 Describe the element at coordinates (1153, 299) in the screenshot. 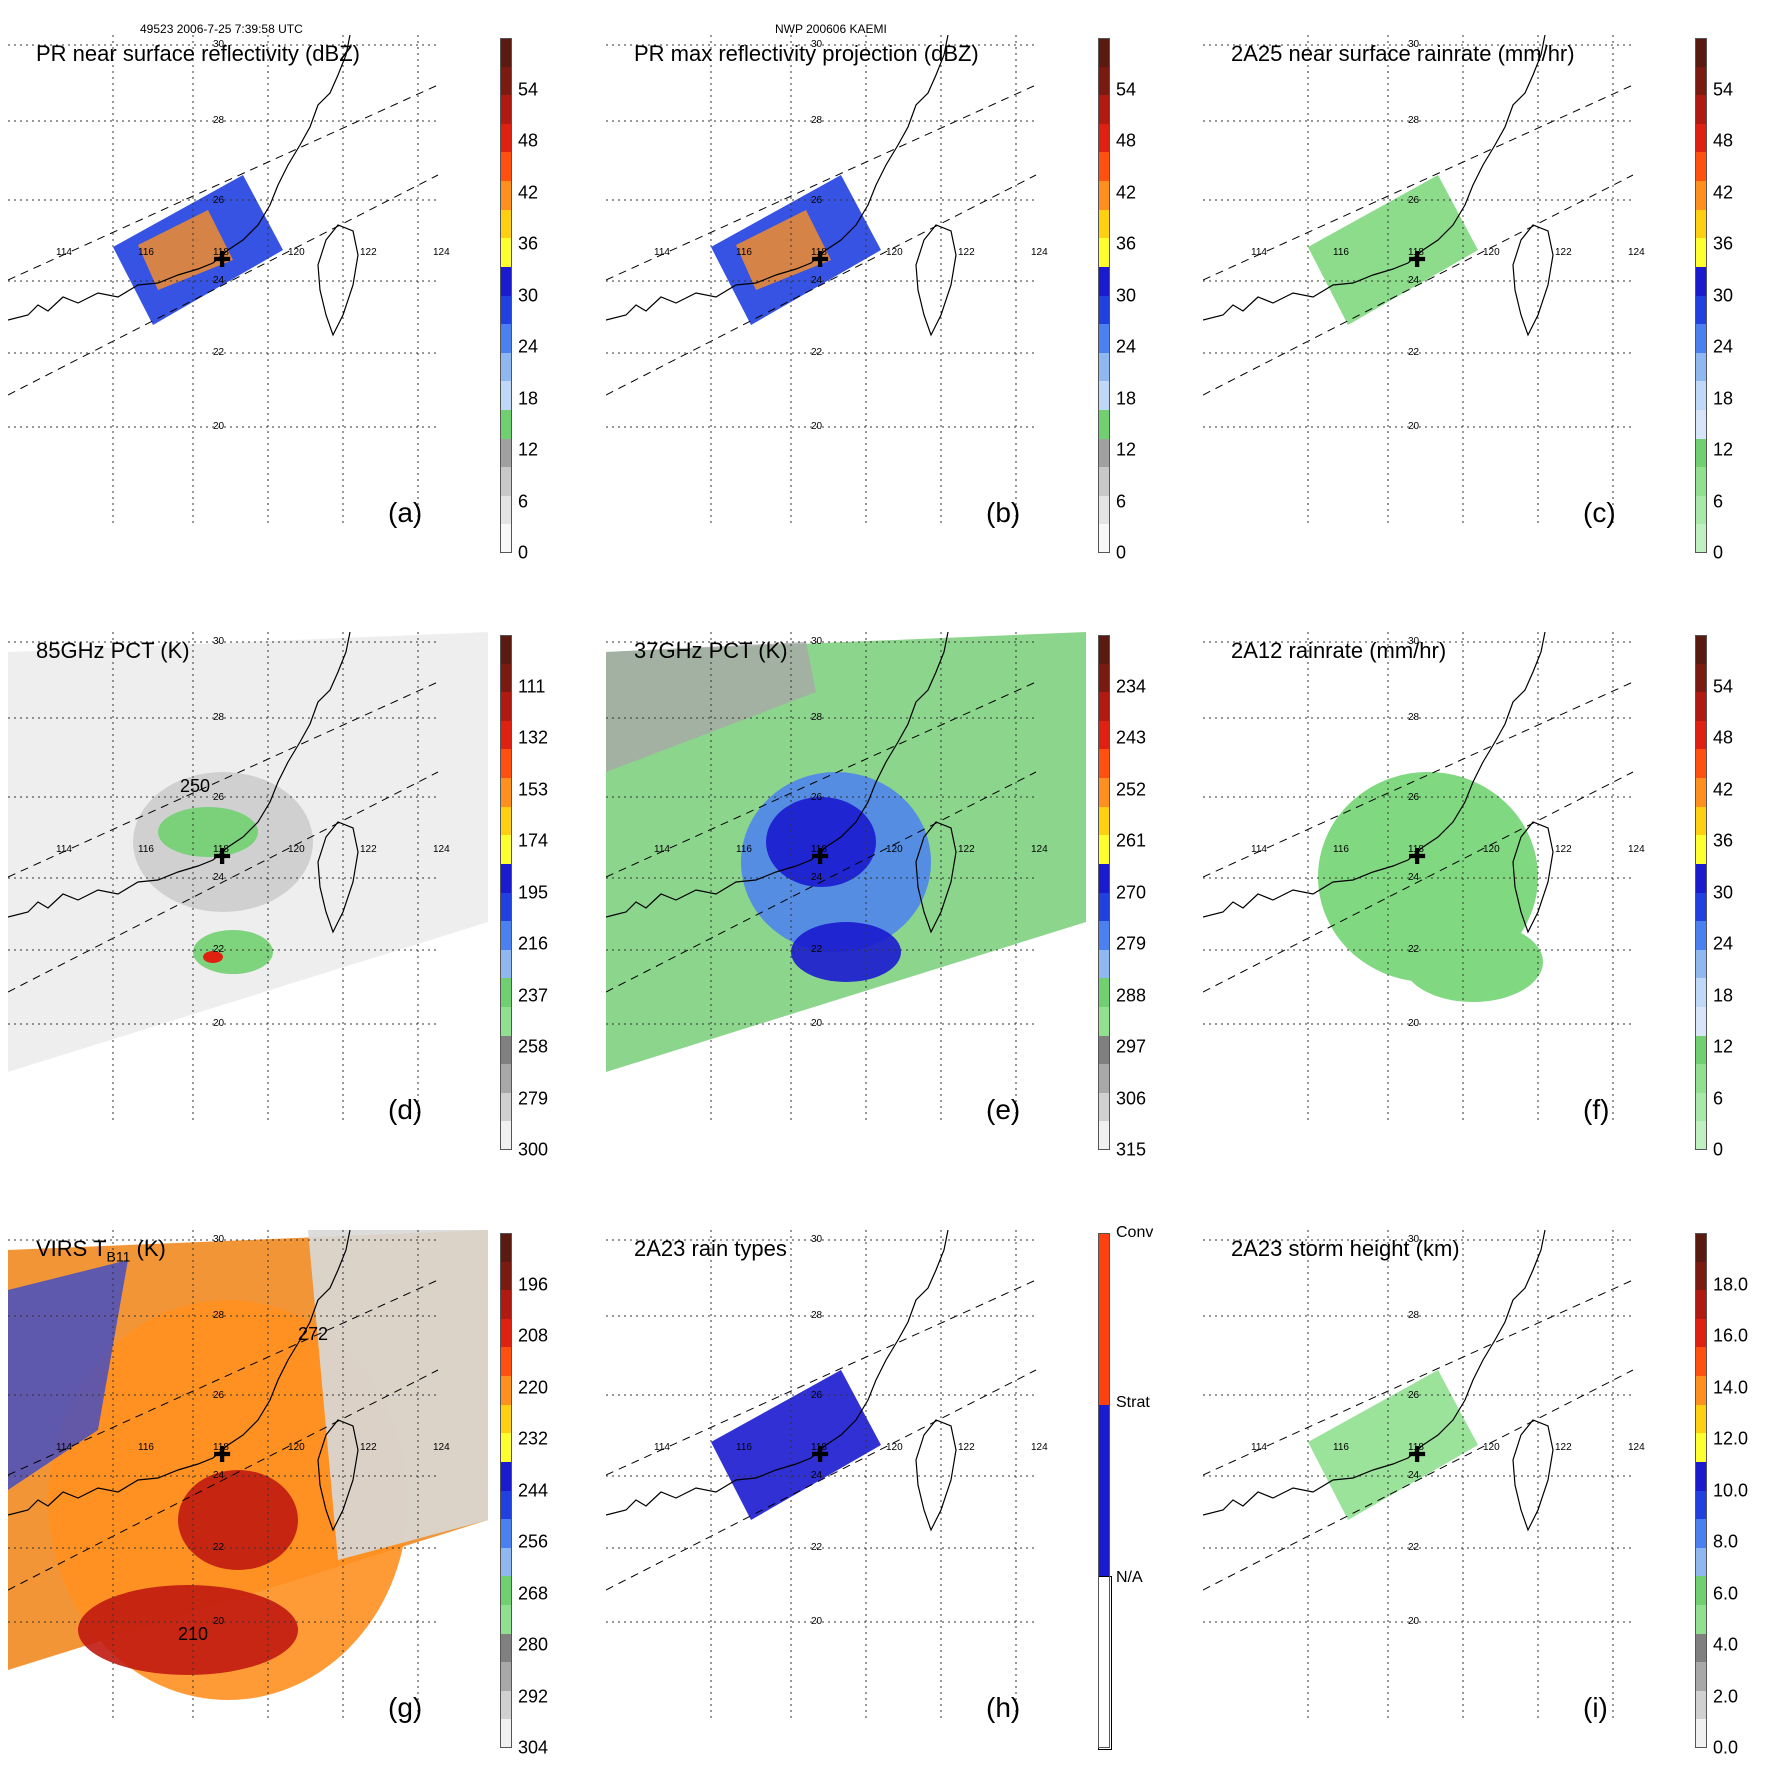

I see `colorbar: 54 48 42 36 30 24 18 12 6 0` at that location.